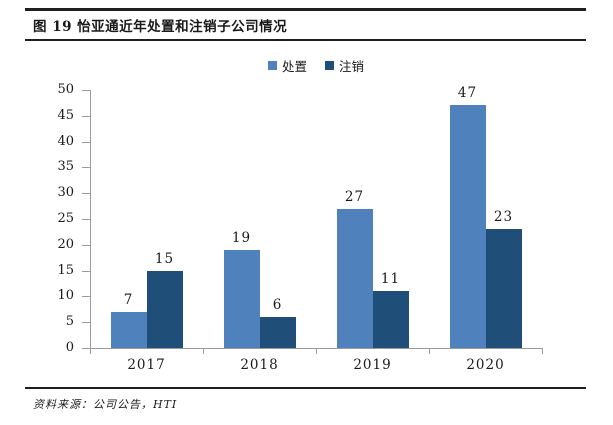 This screenshot has height=425, width=613. Describe the element at coordinates (316, 348) in the screenshot. I see `x-axis-line` at that location.